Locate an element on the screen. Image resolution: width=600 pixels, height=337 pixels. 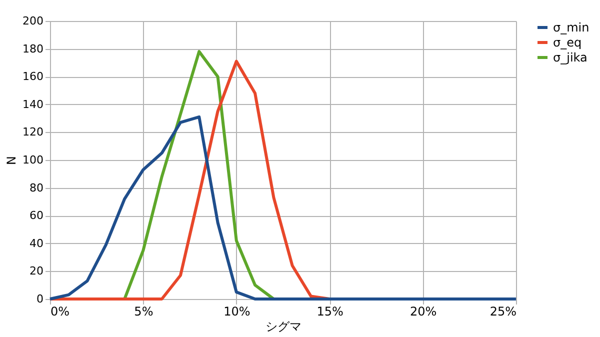
y-tick-label: 160 is located at coordinates (33, 77).